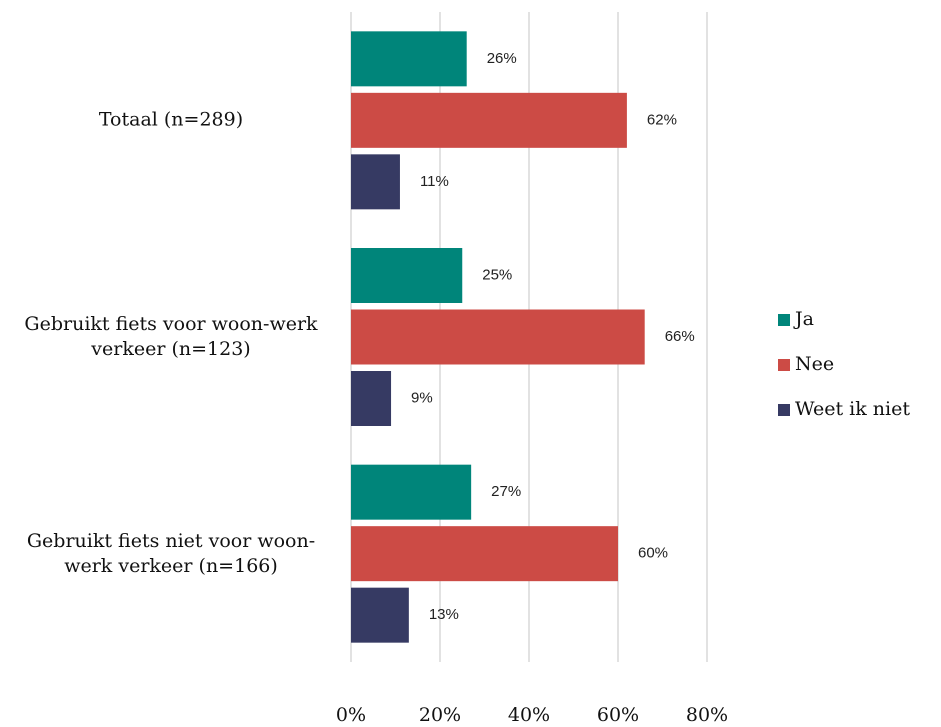 The image size is (941, 727). Describe the element at coordinates (506, 491) in the screenshot. I see `value-label: 27%` at that location.